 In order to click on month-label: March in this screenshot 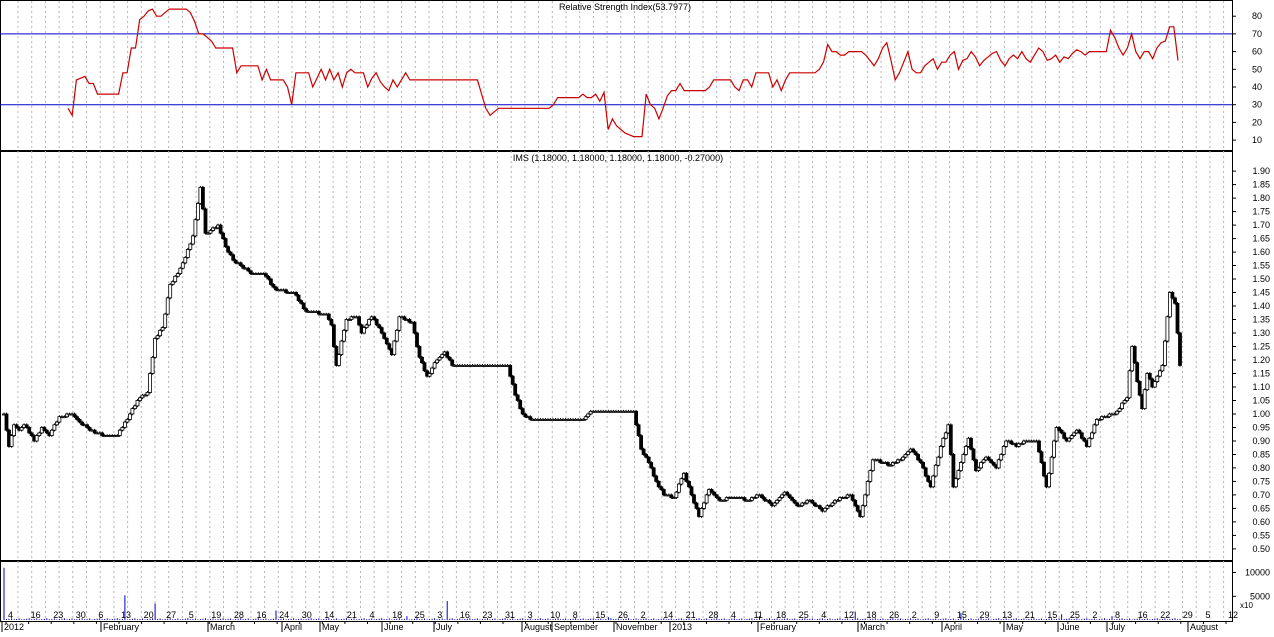, I will do `click(872, 627)`.